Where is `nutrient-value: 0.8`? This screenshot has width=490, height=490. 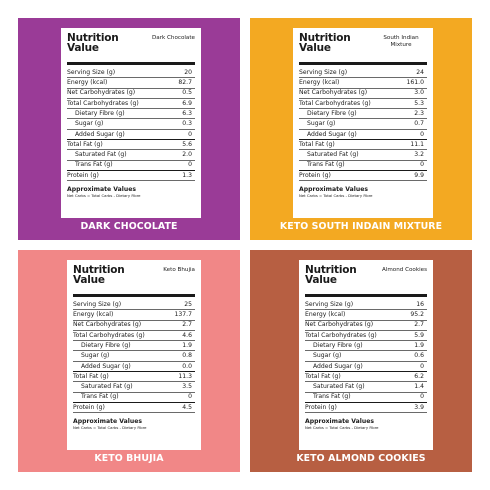 nutrient-value: 0.8 is located at coordinates (187, 356).